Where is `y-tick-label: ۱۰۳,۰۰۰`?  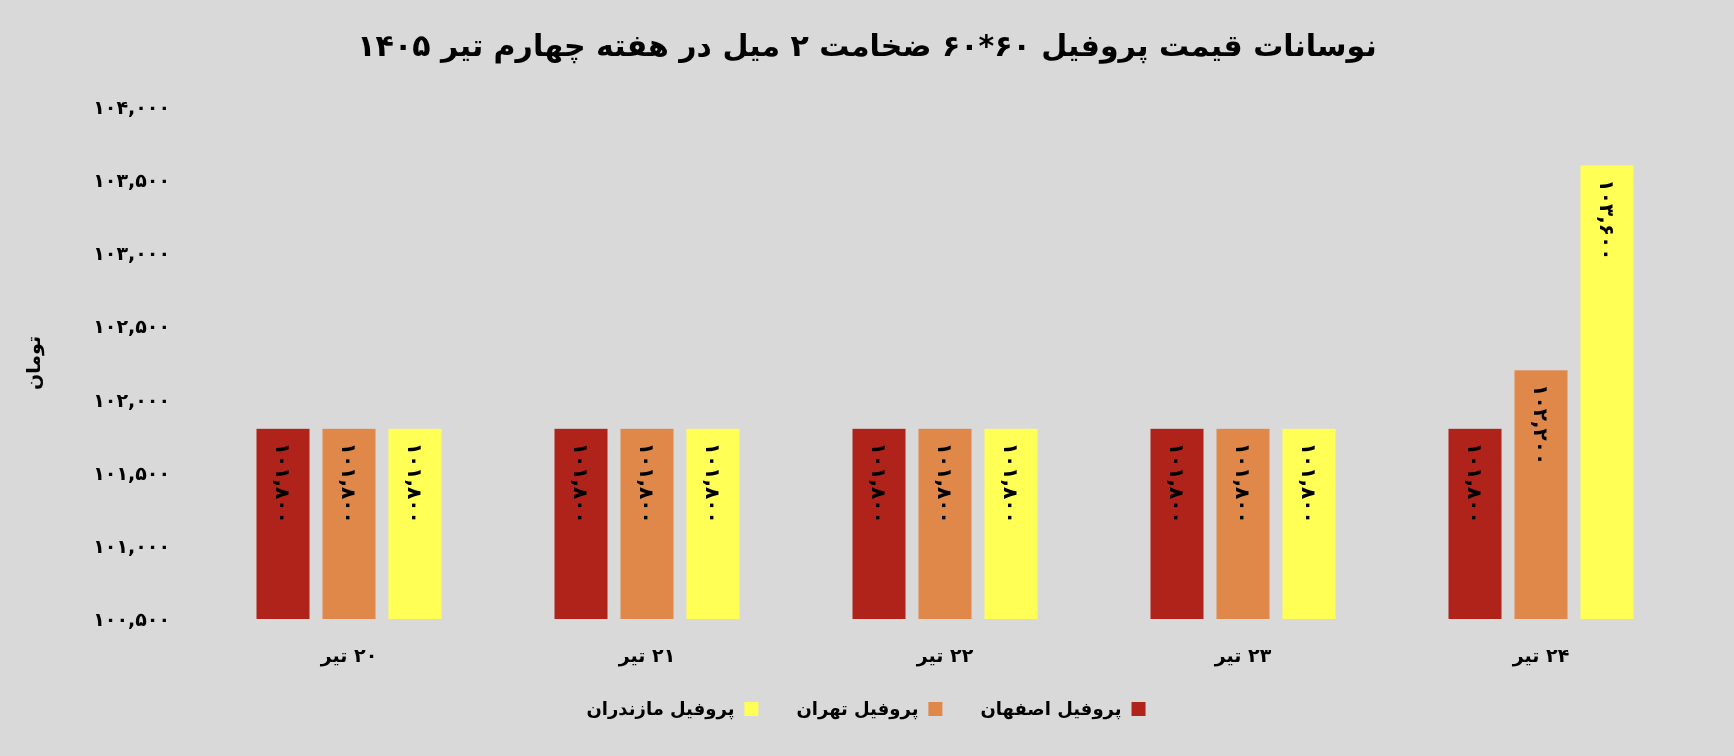 y-tick-label: ۱۰۳,۰۰۰ is located at coordinates (131, 253).